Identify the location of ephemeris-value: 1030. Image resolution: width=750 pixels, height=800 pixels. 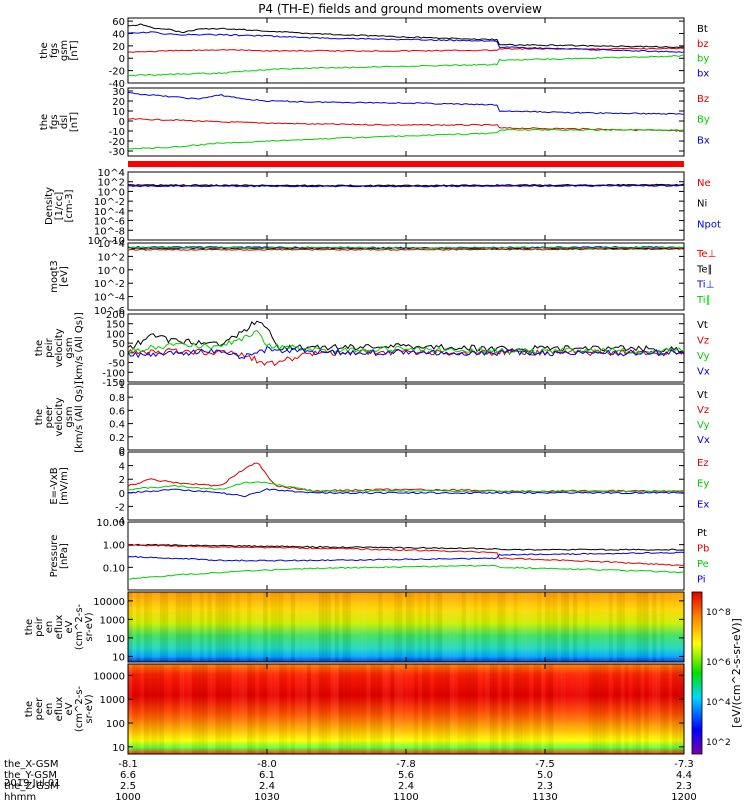
(266, 796).